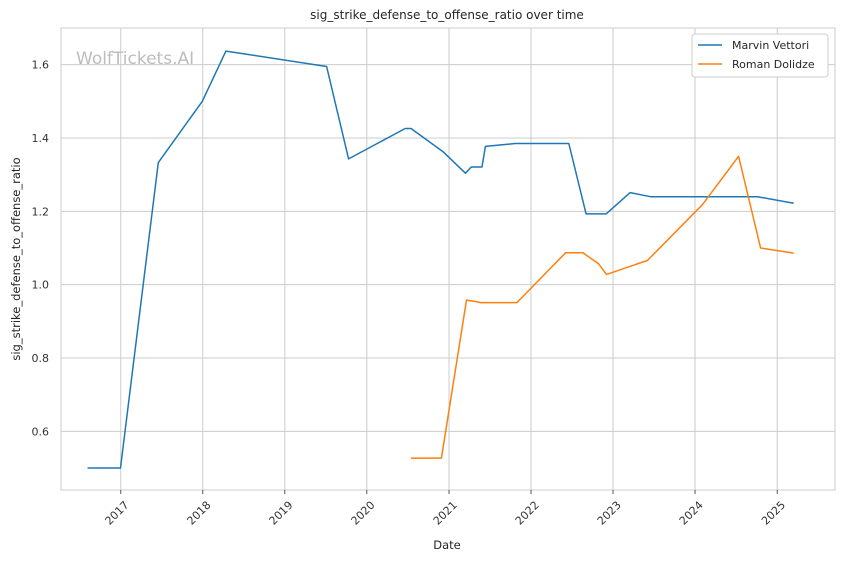 This screenshot has width=844, height=561. What do you see at coordinates (691, 513) in the screenshot?
I see `x-tick-label: 2024` at bounding box center [691, 513].